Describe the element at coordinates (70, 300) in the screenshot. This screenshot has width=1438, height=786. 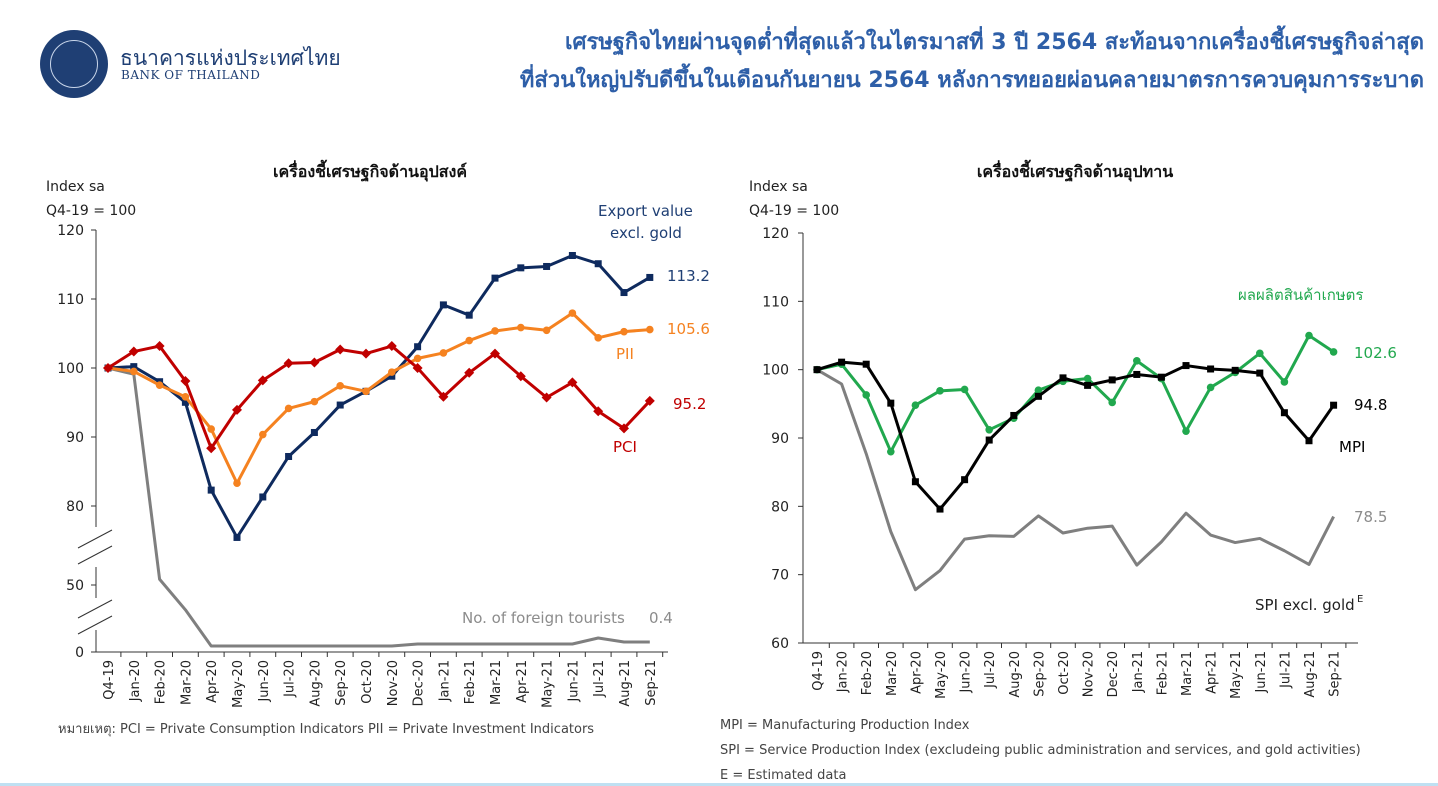
I see `left-y-tick-label: 110` at that location.